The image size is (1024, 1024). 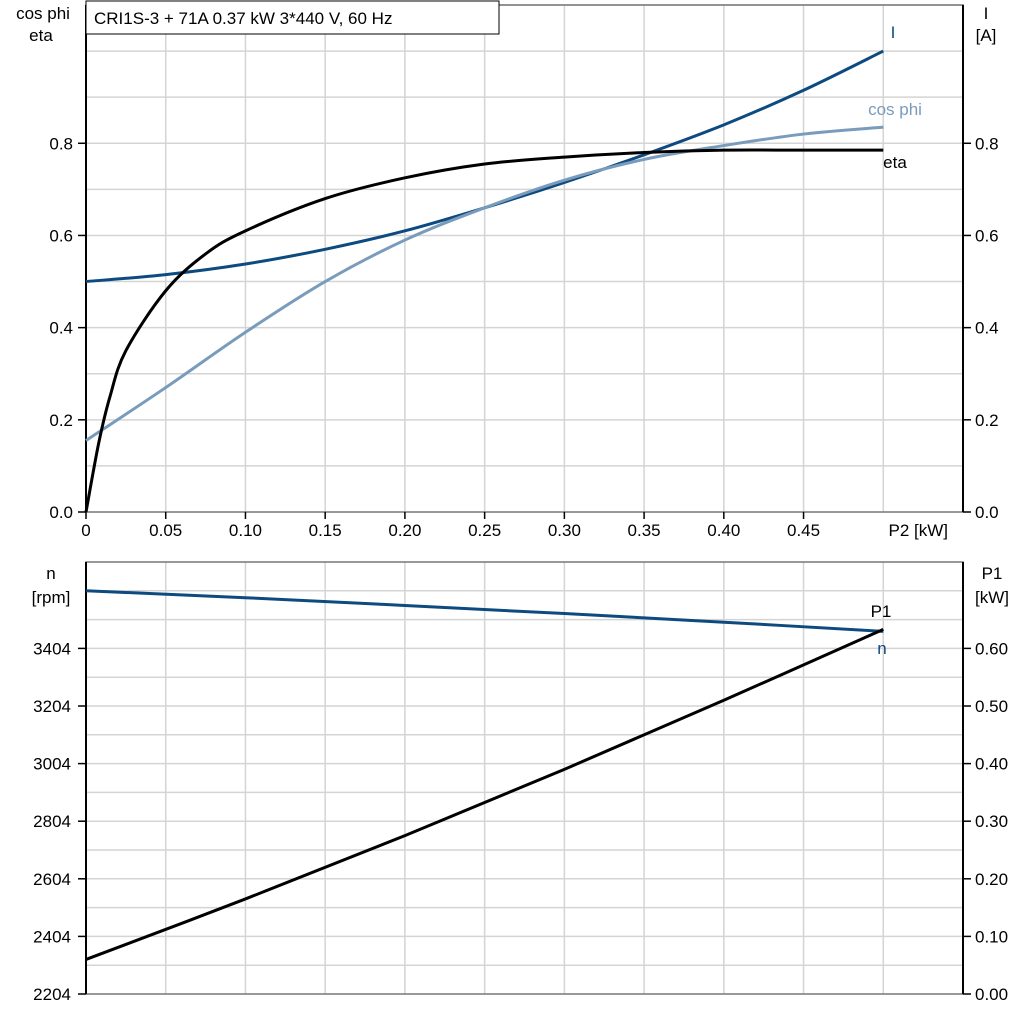 I want to click on y-tick-label-right: 0.4, so click(x=987, y=328).